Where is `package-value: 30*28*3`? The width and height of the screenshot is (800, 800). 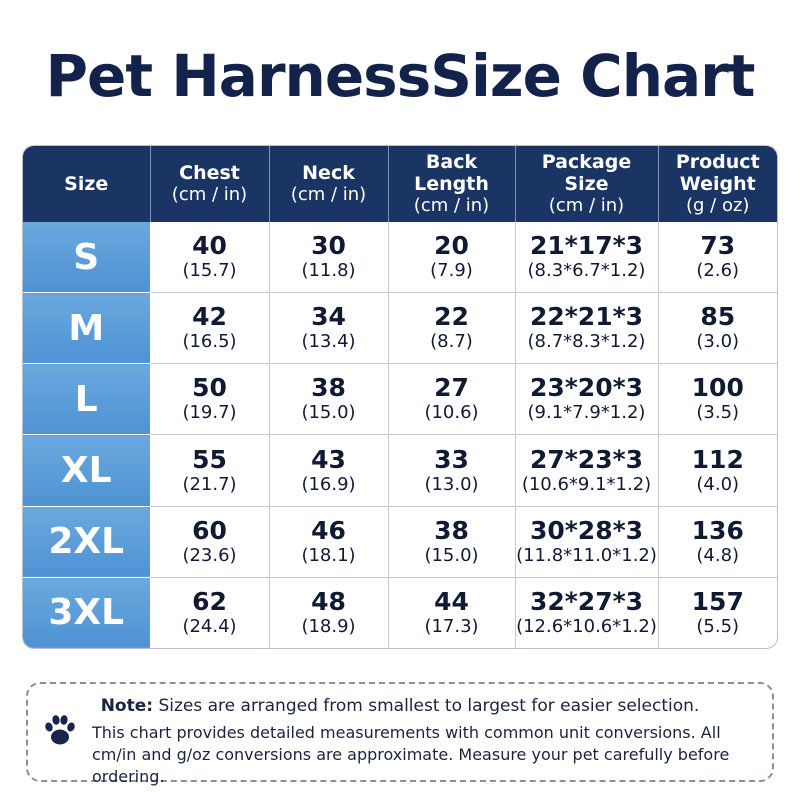
package-value: 30*28*3 is located at coordinates (586, 530).